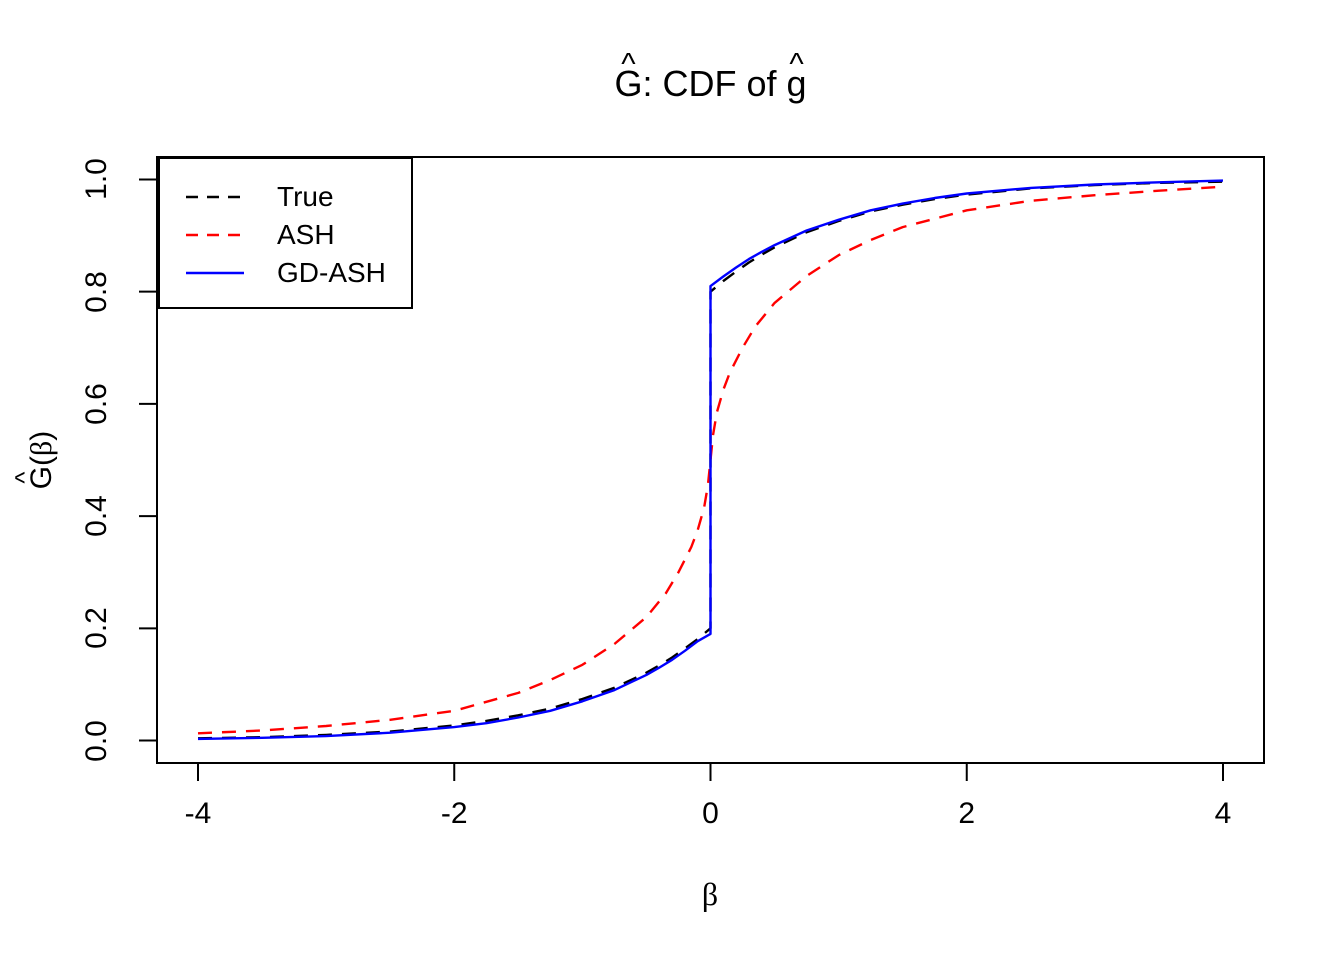  Describe the element at coordinates (215, 273) in the screenshot. I see `legend-line-gdash` at that location.